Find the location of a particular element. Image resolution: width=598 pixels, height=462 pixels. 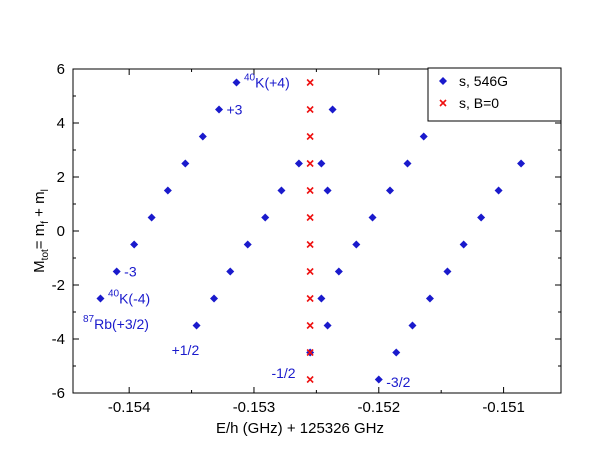

legend-label-s-546g: s, 546G is located at coordinates (483, 81).